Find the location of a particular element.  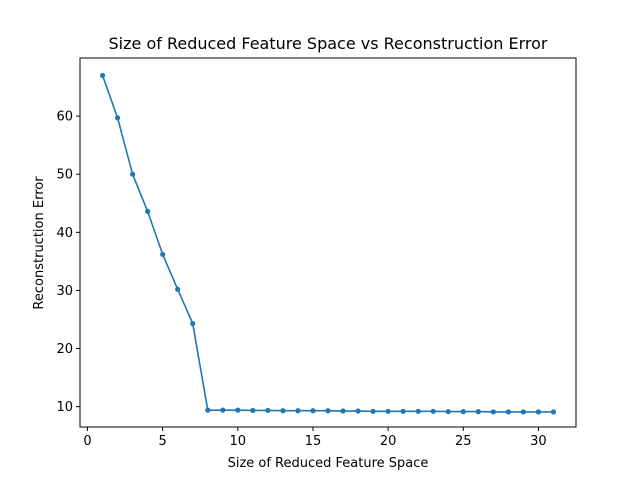

y-tick-label: 30 is located at coordinates (64, 291).